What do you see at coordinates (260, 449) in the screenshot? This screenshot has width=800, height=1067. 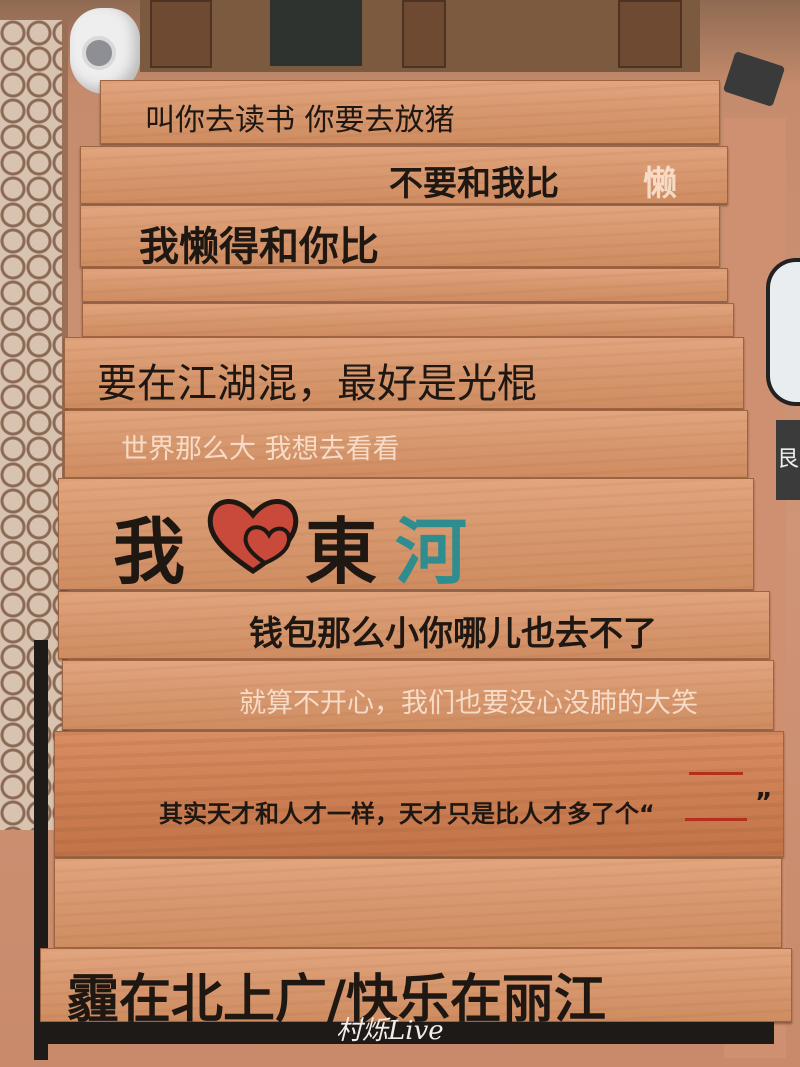 I see `sign-line-5: 世界那么大 我想去看看` at bounding box center [260, 449].